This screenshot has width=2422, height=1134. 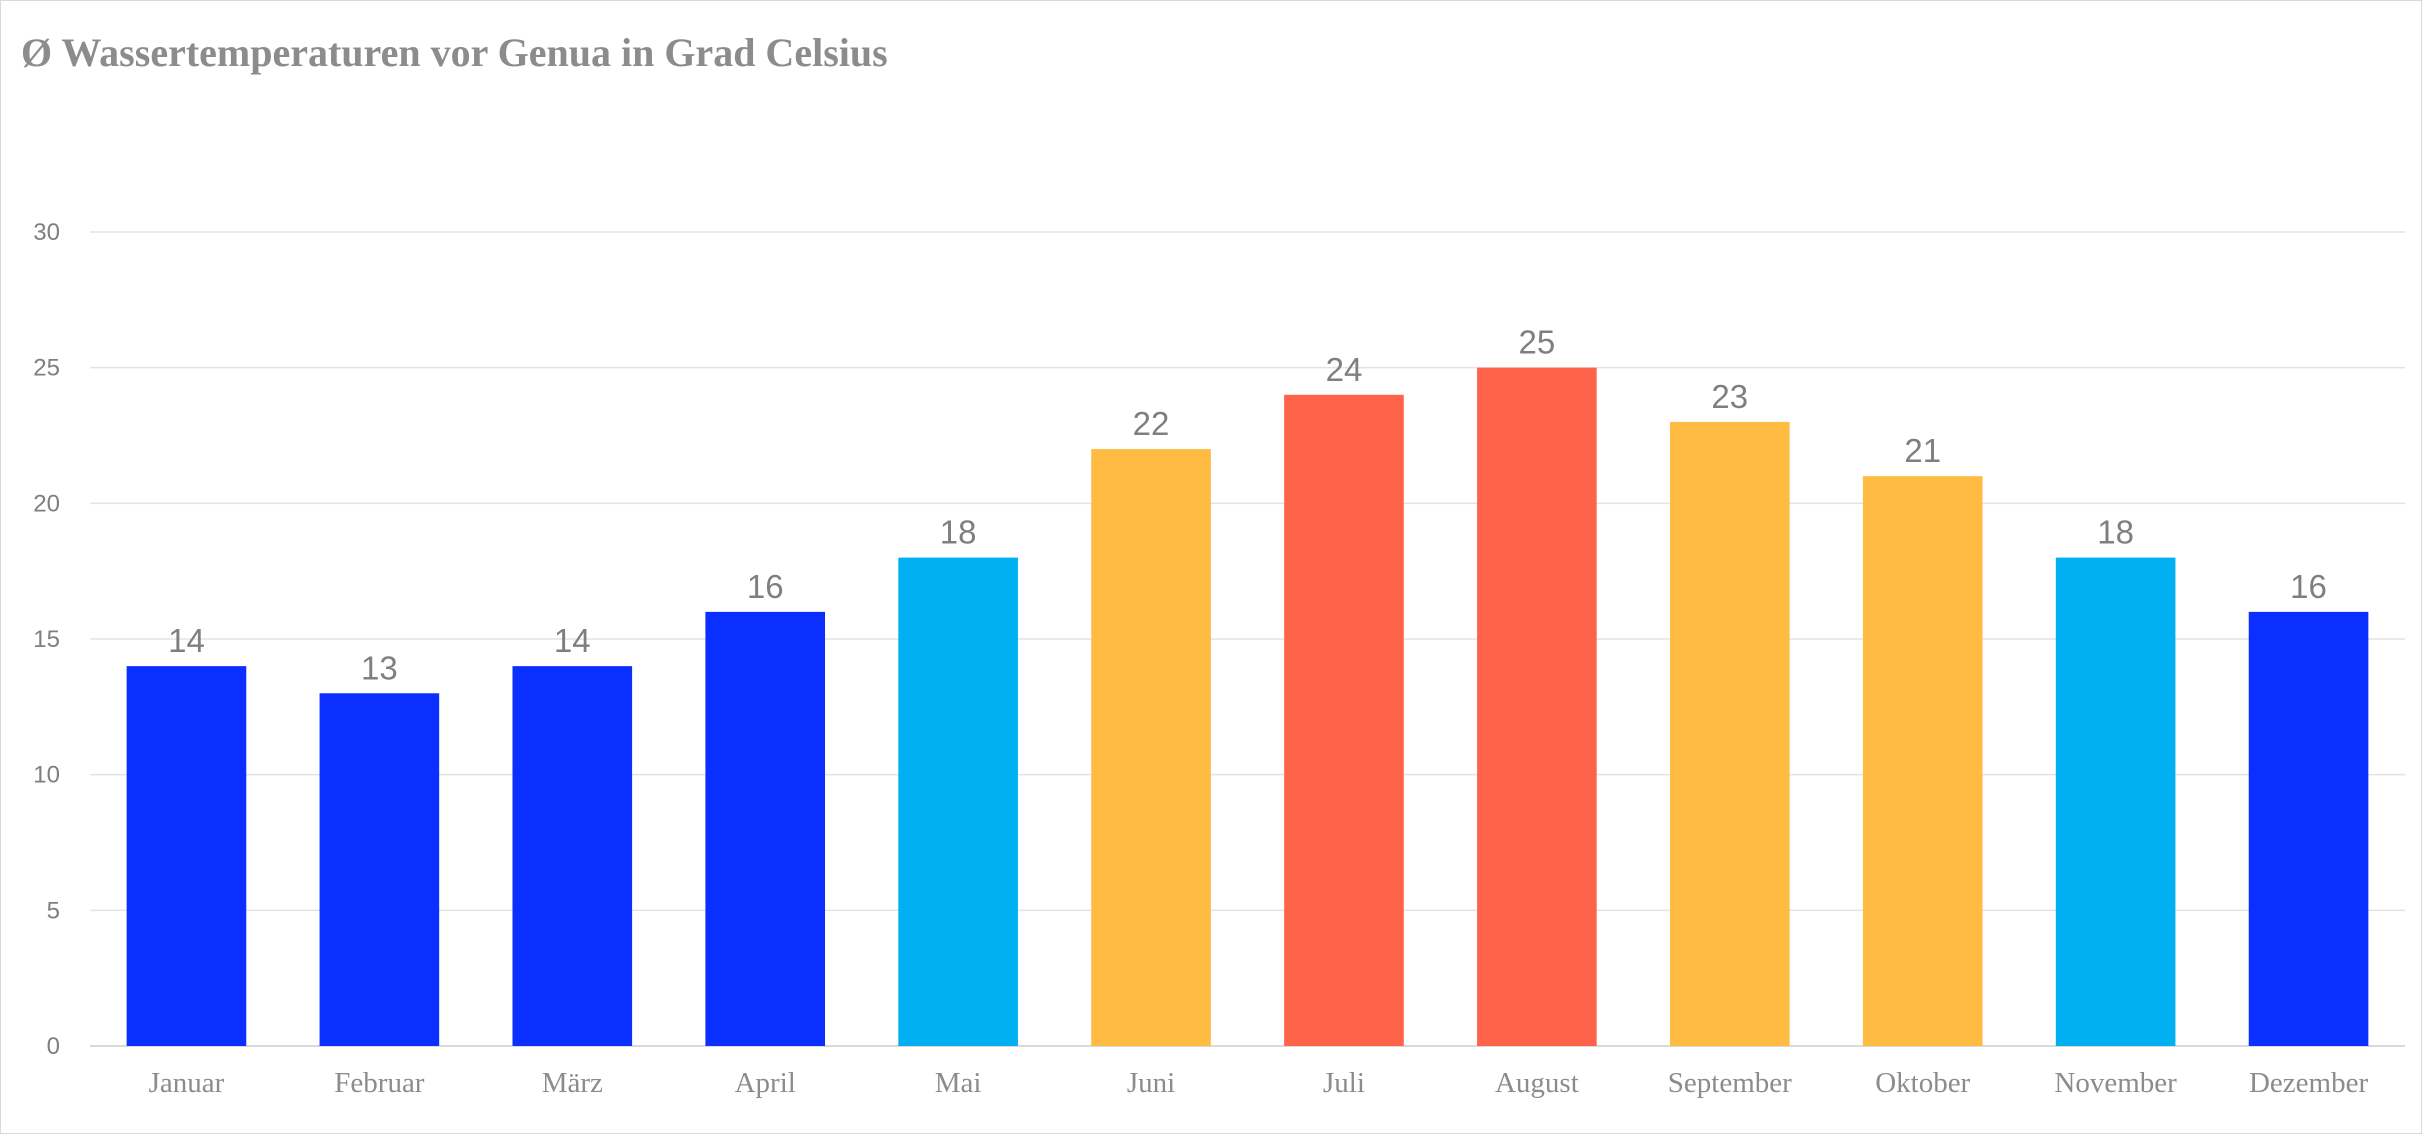 What do you see at coordinates (186, 856) in the screenshot?
I see `bar-januar` at bounding box center [186, 856].